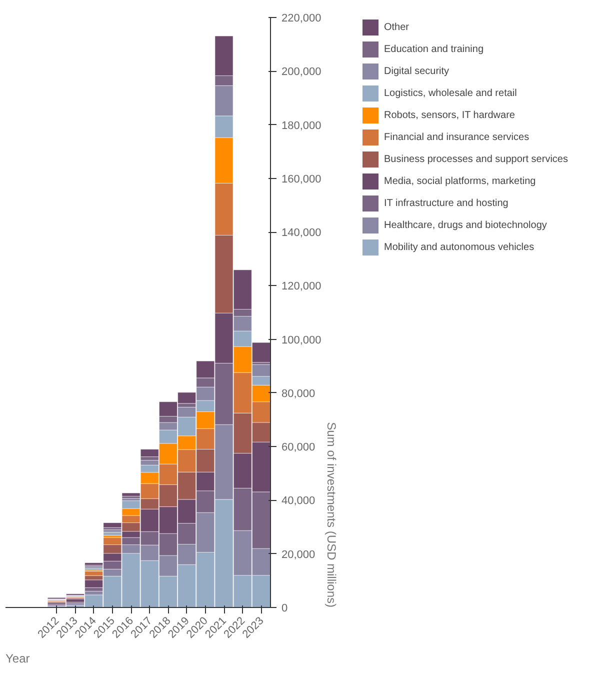 This screenshot has width=605, height=675. Describe the element at coordinates (465, 225) in the screenshot. I see `legend-label: Healthcare, drugs and biotechnology` at that location.